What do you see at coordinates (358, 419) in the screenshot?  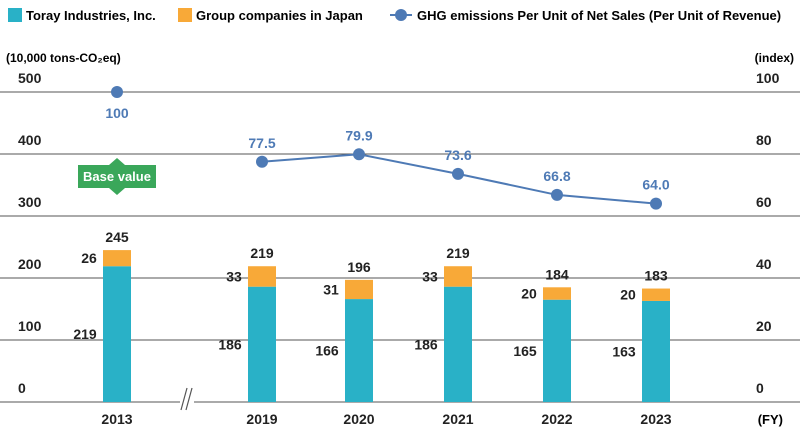 I see `x-tick: 2020` at bounding box center [358, 419].